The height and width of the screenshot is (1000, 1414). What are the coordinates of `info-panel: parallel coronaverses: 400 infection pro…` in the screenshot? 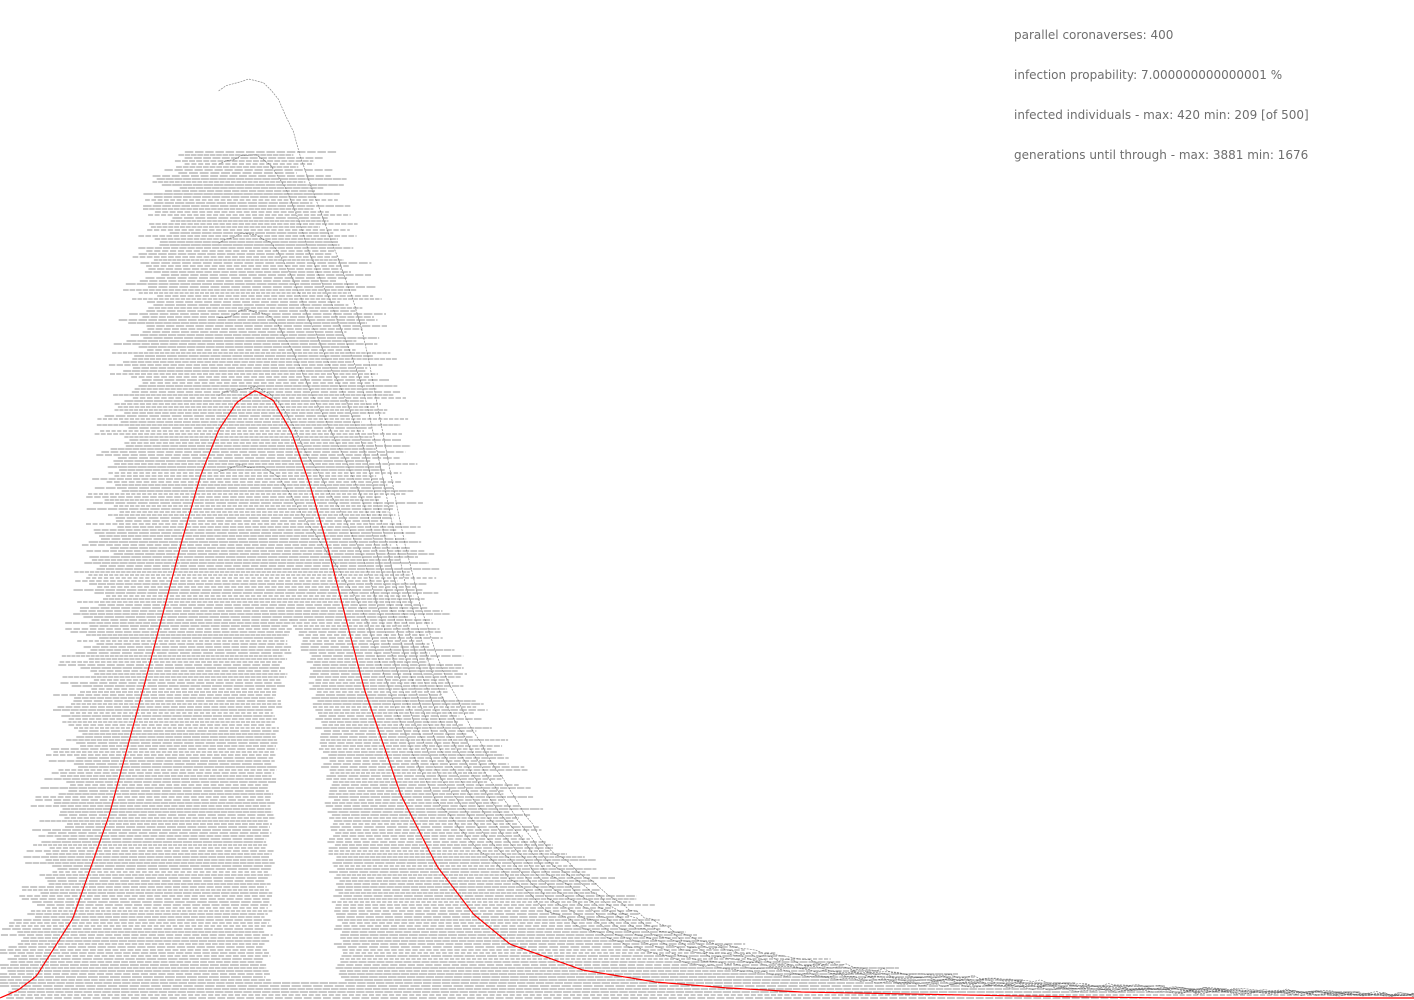 It's located at (1161, 107).